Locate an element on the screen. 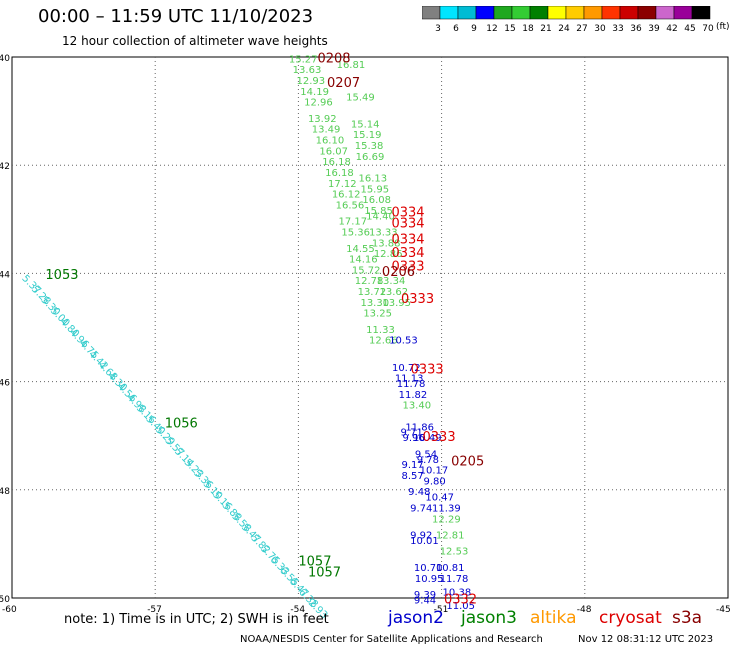 The width and height of the screenshot is (740, 650). color-scale-label: 36 is located at coordinates (636, 29).